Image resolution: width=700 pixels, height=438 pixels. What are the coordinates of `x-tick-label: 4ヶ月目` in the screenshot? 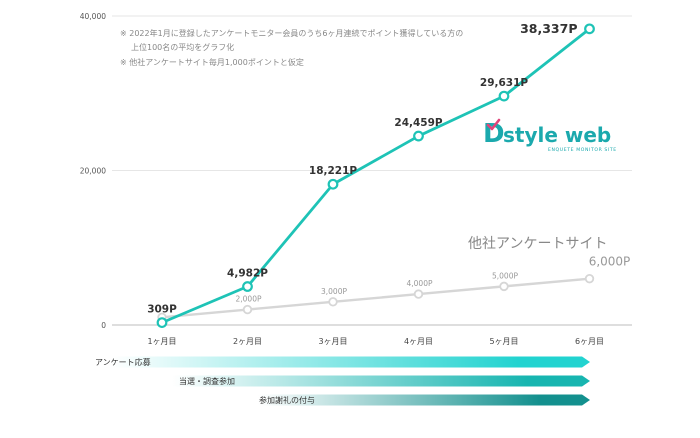 It's located at (418, 341).